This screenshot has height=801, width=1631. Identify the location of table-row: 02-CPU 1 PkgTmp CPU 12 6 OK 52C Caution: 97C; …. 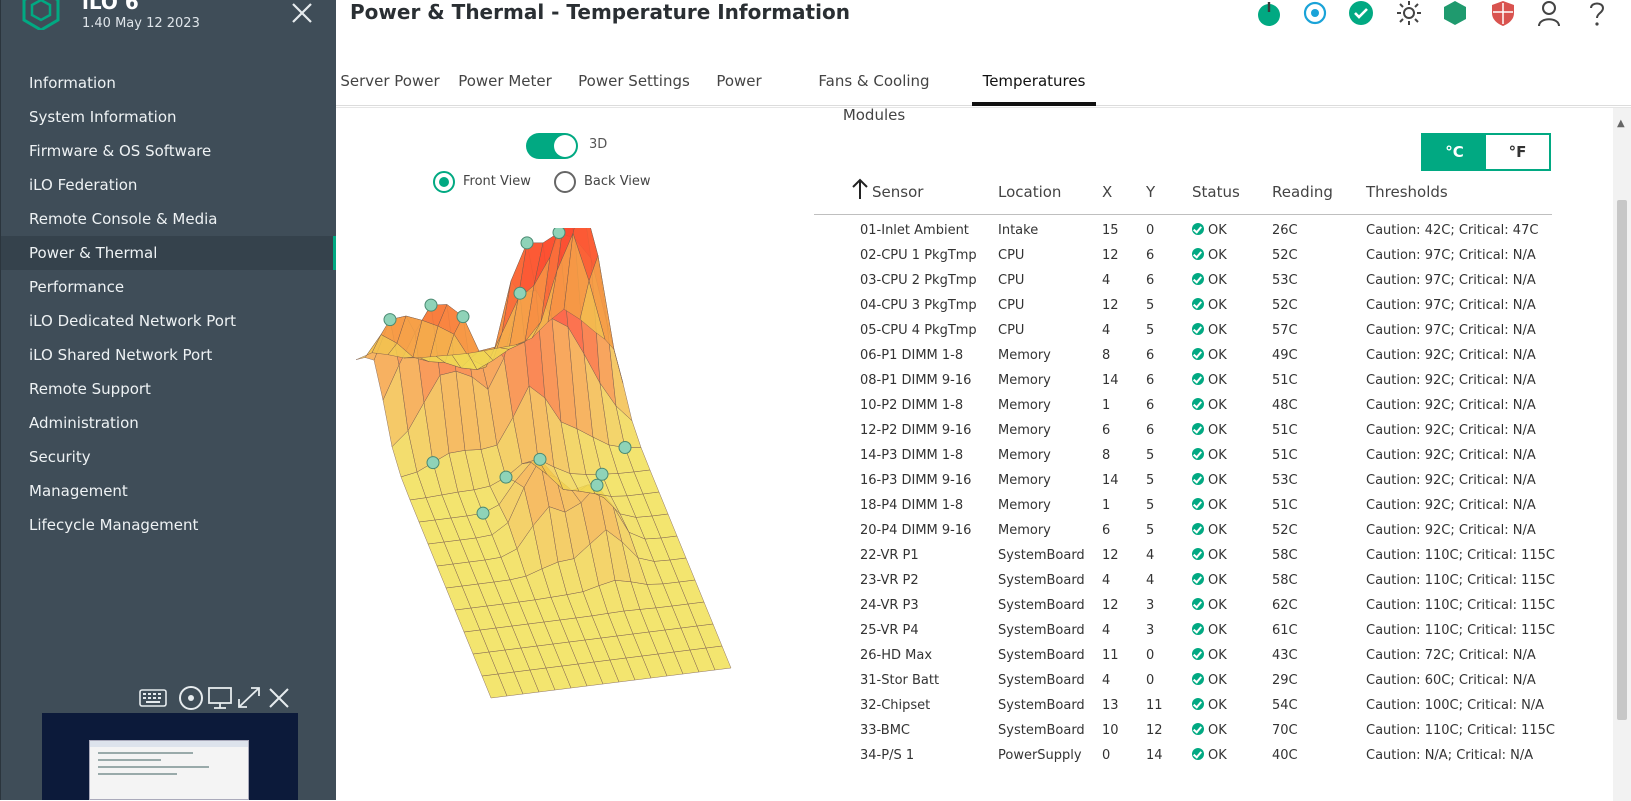
(1183, 254).